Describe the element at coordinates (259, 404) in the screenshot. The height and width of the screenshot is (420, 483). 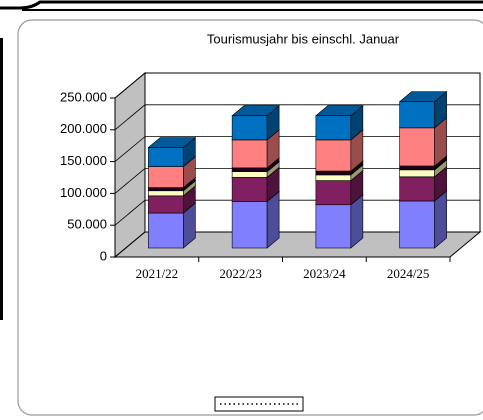
I see `legend` at that location.